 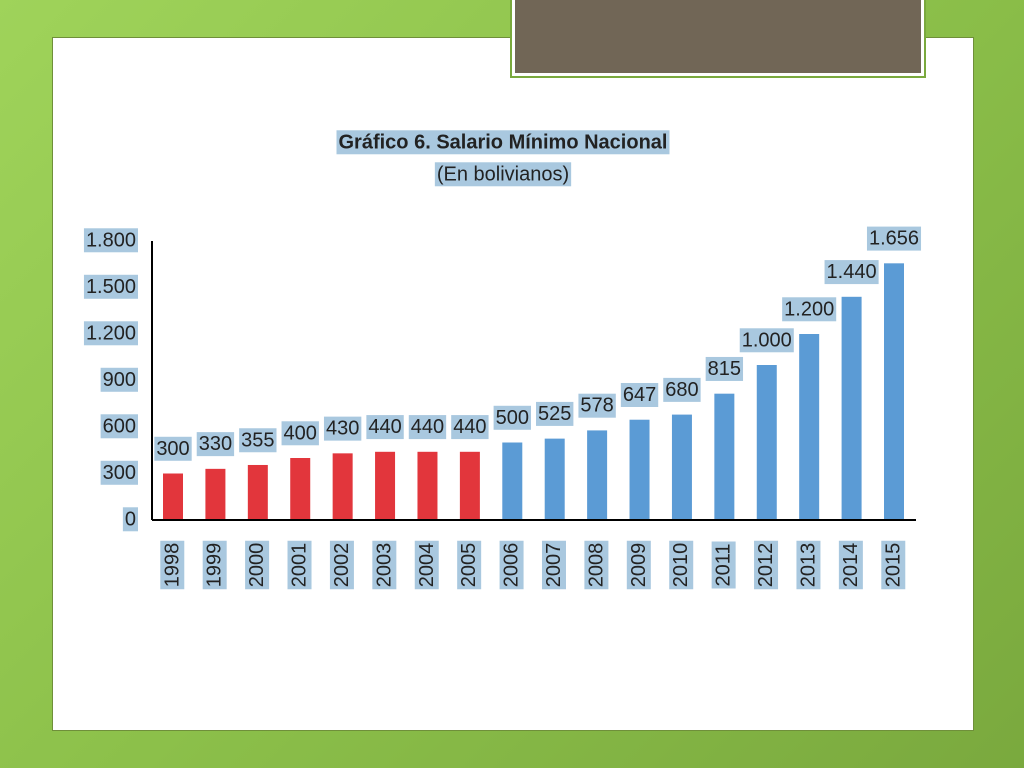 I want to click on x-tick-label: 2004, so click(x=427, y=565).